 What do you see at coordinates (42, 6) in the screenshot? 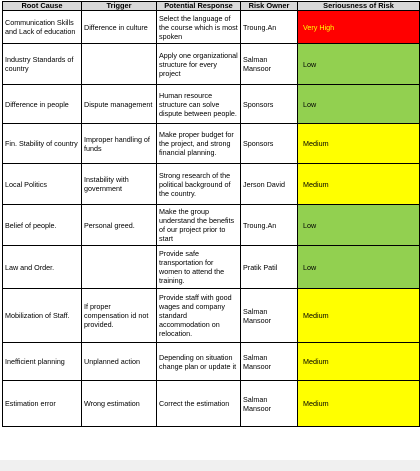
I see `header-root-cause: Root Cause` at bounding box center [42, 6].